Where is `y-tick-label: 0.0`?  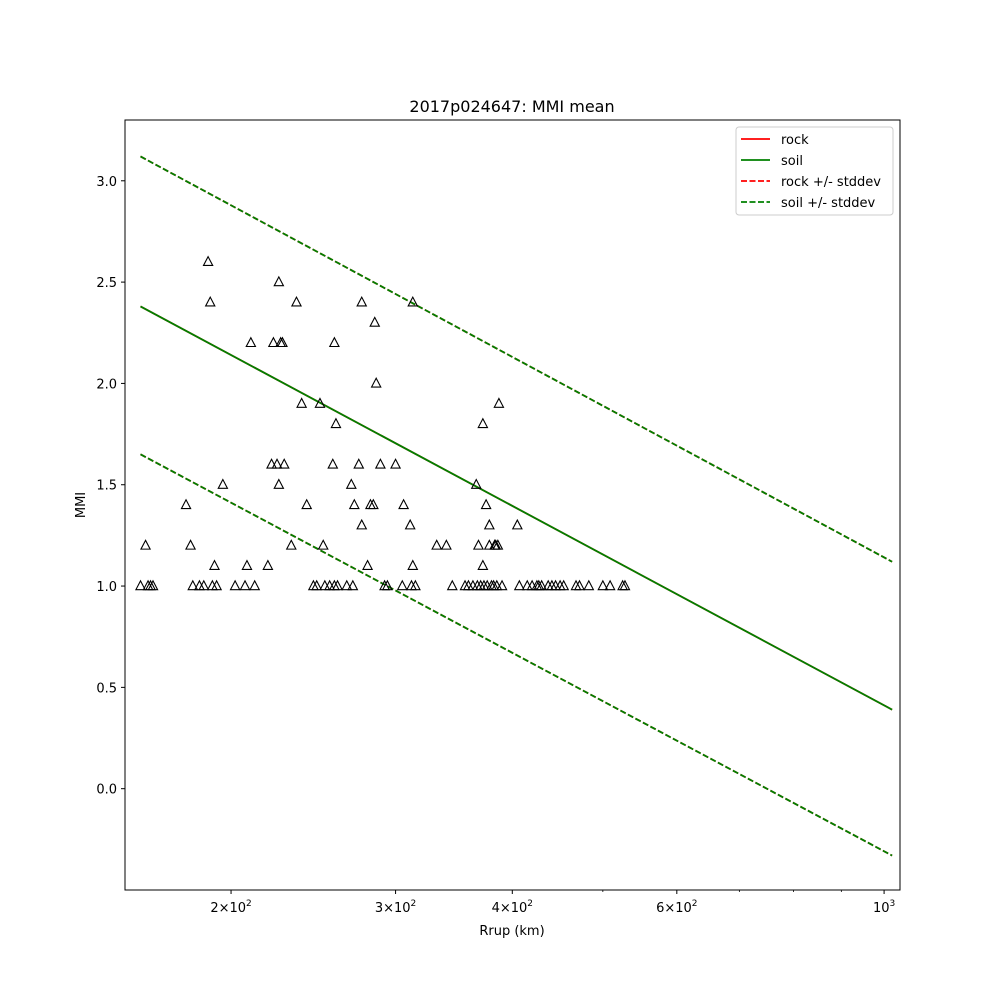 y-tick-label: 0.0 is located at coordinates (106, 790).